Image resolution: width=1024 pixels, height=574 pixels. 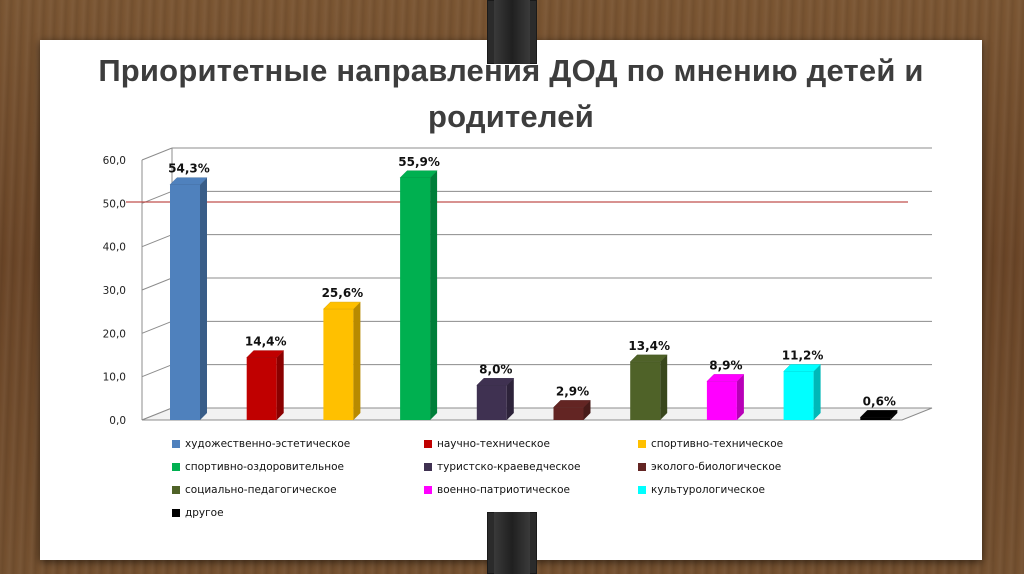 I want to click on y-tick-label: 10,0, so click(x=114, y=378).